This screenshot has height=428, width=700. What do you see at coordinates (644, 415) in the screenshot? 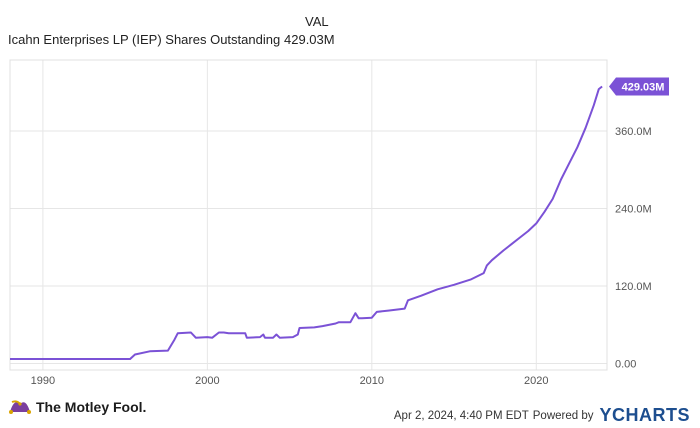
I see `ycharts-logo: YCHARTS` at bounding box center [644, 415].